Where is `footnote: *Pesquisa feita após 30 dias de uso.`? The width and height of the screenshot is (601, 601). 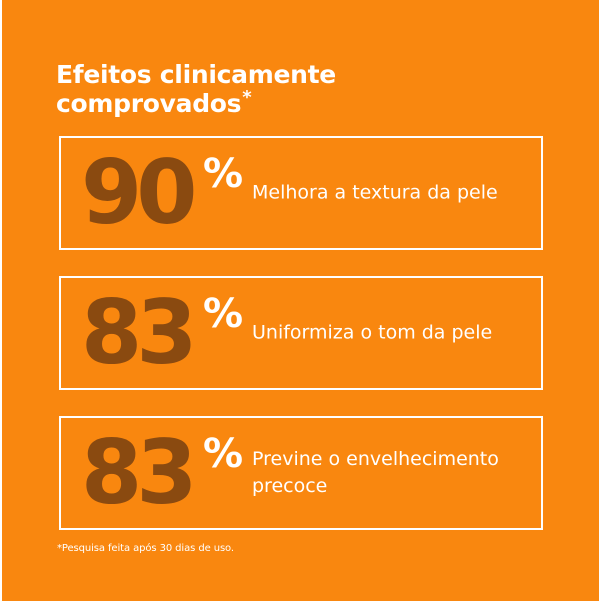 footnote: *Pesquisa feita após 30 dias de uso. is located at coordinates (145, 548).